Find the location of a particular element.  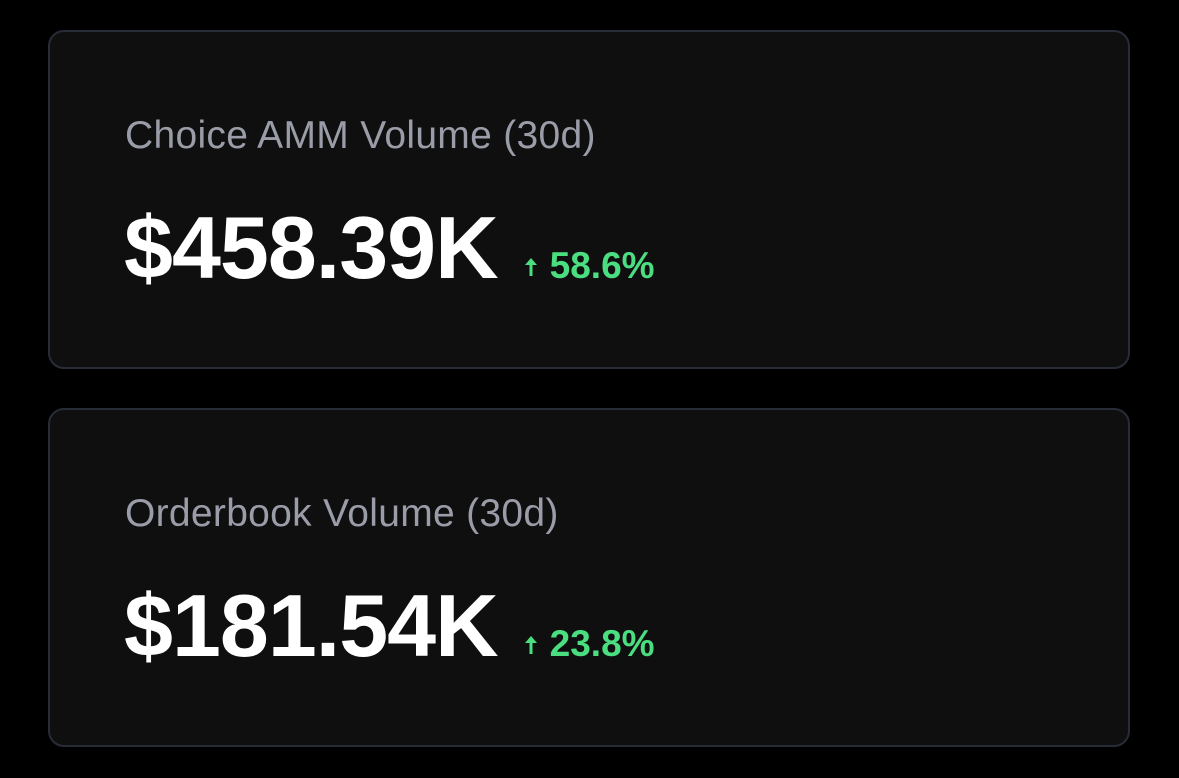

orderbook-volume-change: 23.8% is located at coordinates (602, 643).